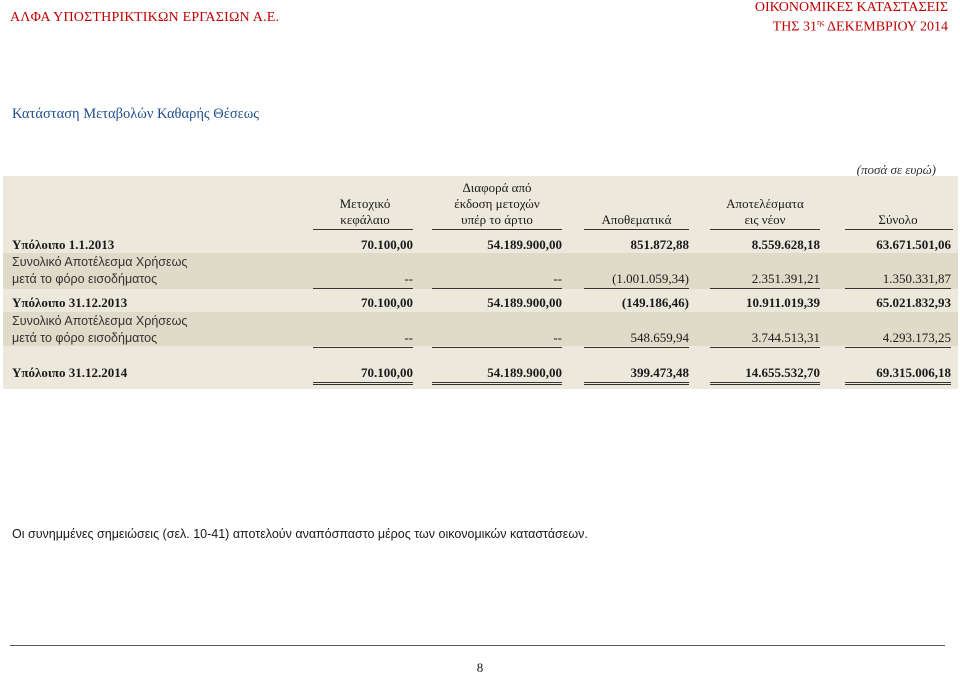 The height and width of the screenshot is (676, 960). What do you see at coordinates (365, 219) in the screenshot?
I see `col-header-line: κεφάλαιο` at bounding box center [365, 219].